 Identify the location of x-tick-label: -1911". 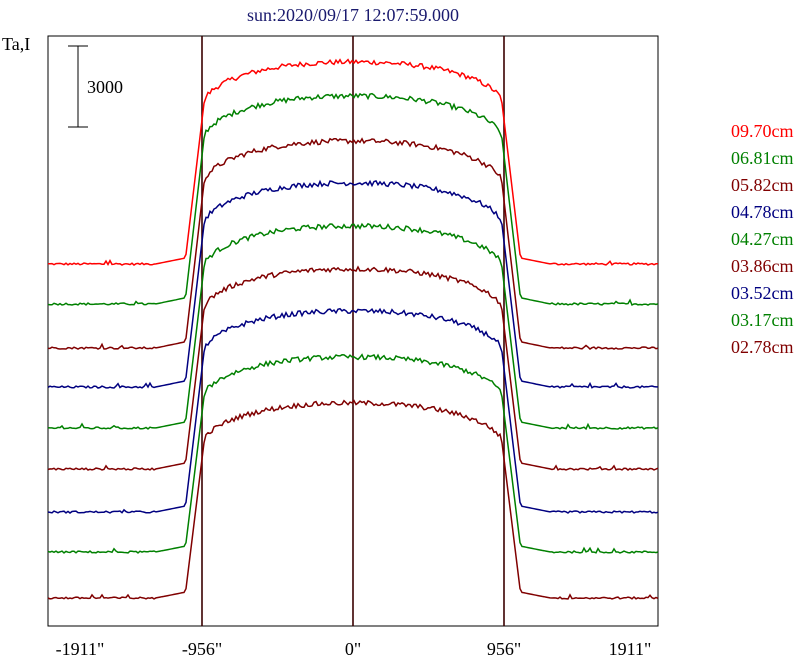
(80, 649).